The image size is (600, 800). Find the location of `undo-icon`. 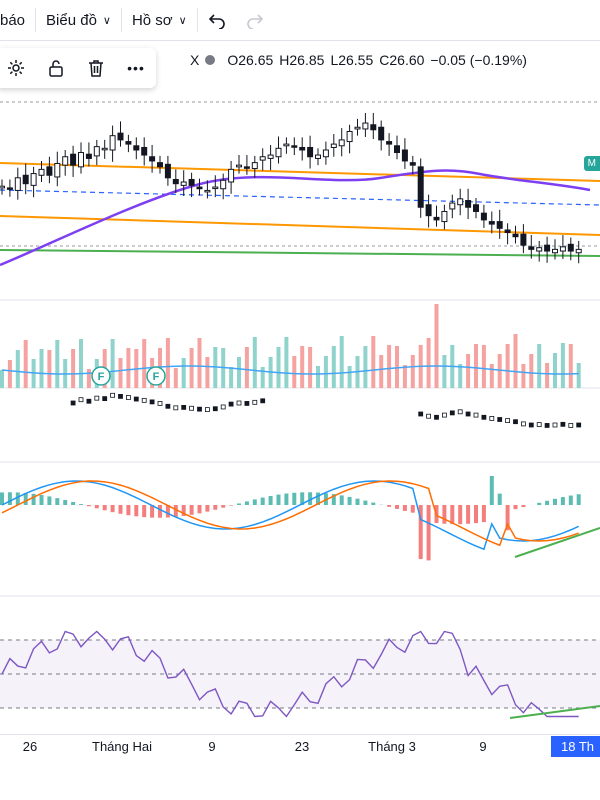

undo-icon is located at coordinates (216, 21).